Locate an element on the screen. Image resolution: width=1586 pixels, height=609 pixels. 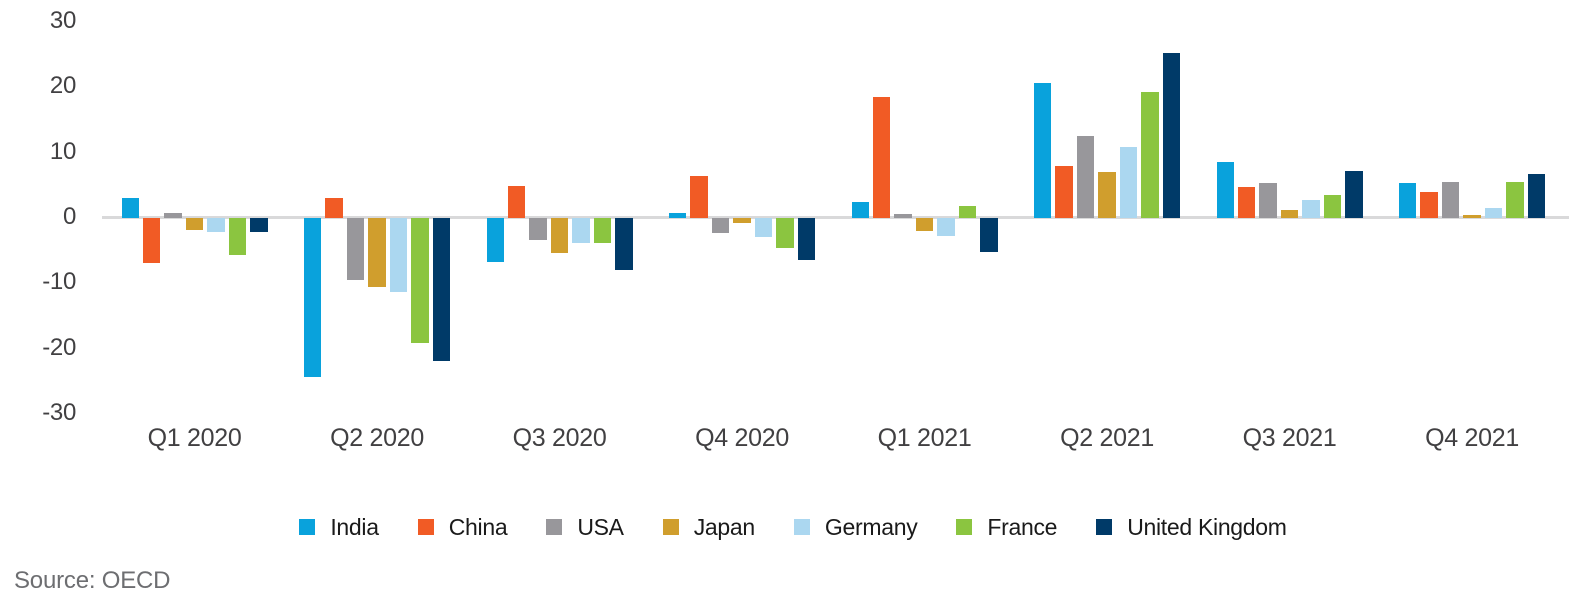
bar-united-kingdom-q4-2021 is located at coordinates (1536, 196).